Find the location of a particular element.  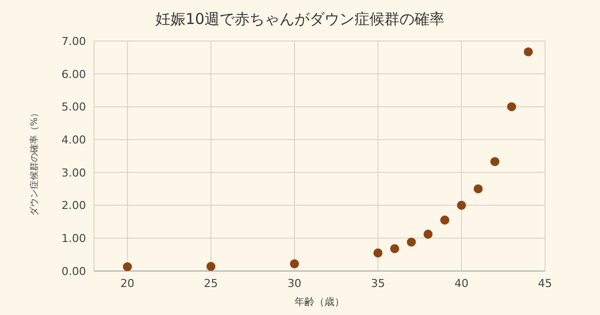

y-axis-title: ダウン症候群の確率（%） is located at coordinates (34, 162).